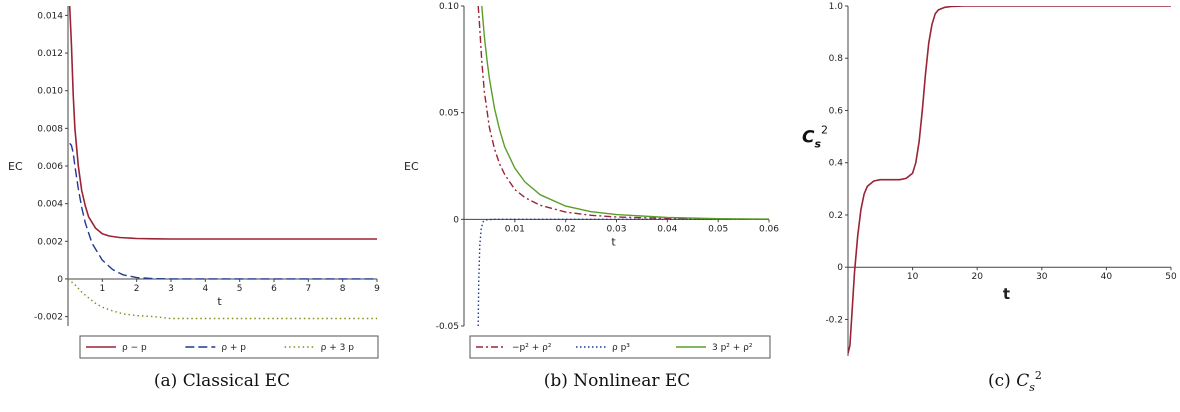 The image size is (1180, 412). What do you see at coordinates (836, 216) in the screenshot?
I see `y-tick-label: 0.2` at bounding box center [836, 216].